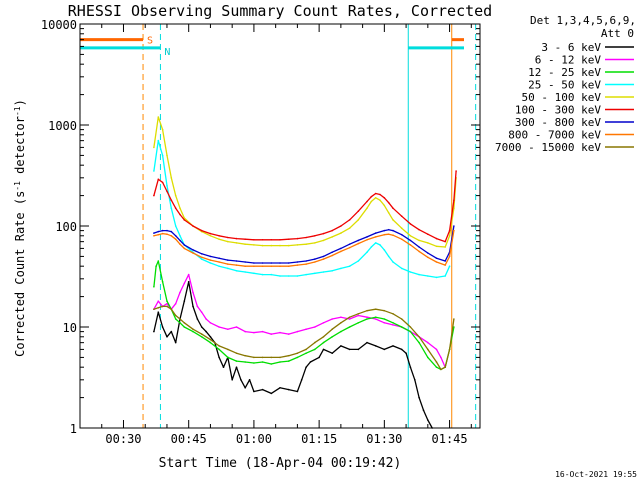 This screenshot has width=640, height=484. I want to click on legend-header-detectors: Det 1,3,4,5,6,9,, so click(583, 20).